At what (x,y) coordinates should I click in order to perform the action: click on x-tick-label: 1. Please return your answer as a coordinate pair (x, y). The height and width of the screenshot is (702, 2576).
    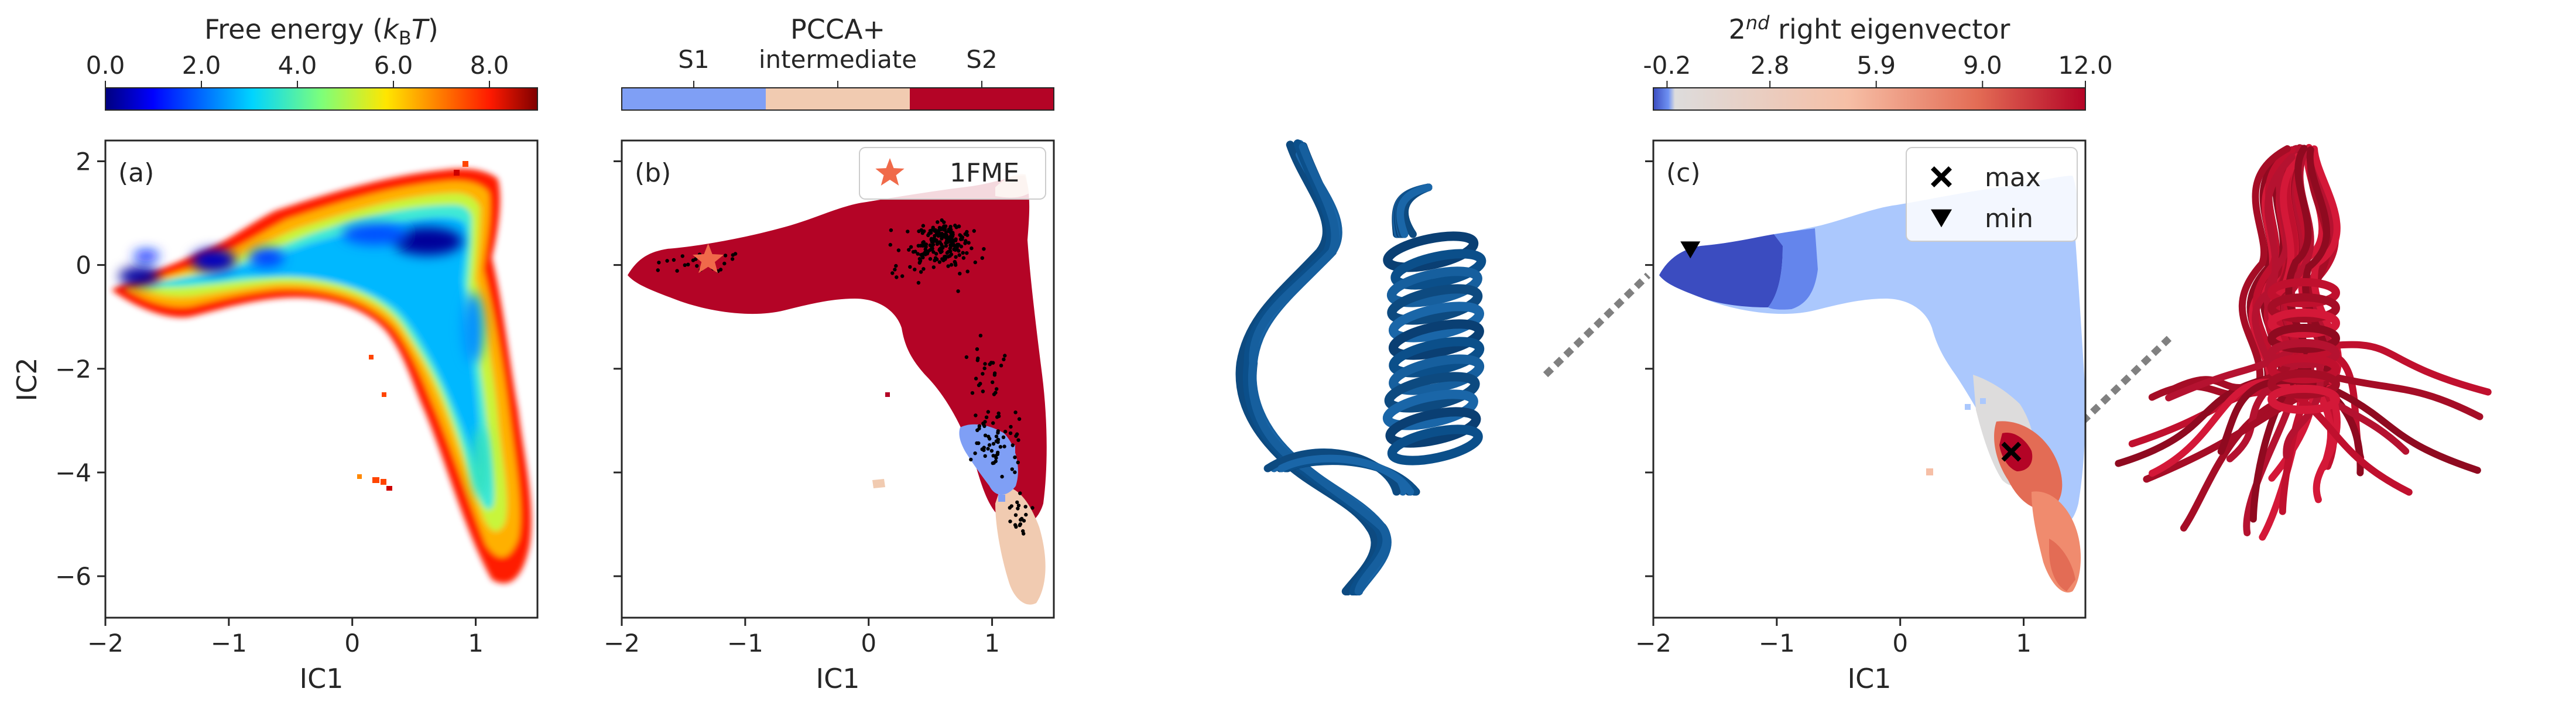
    Looking at the image, I should click on (992, 643).